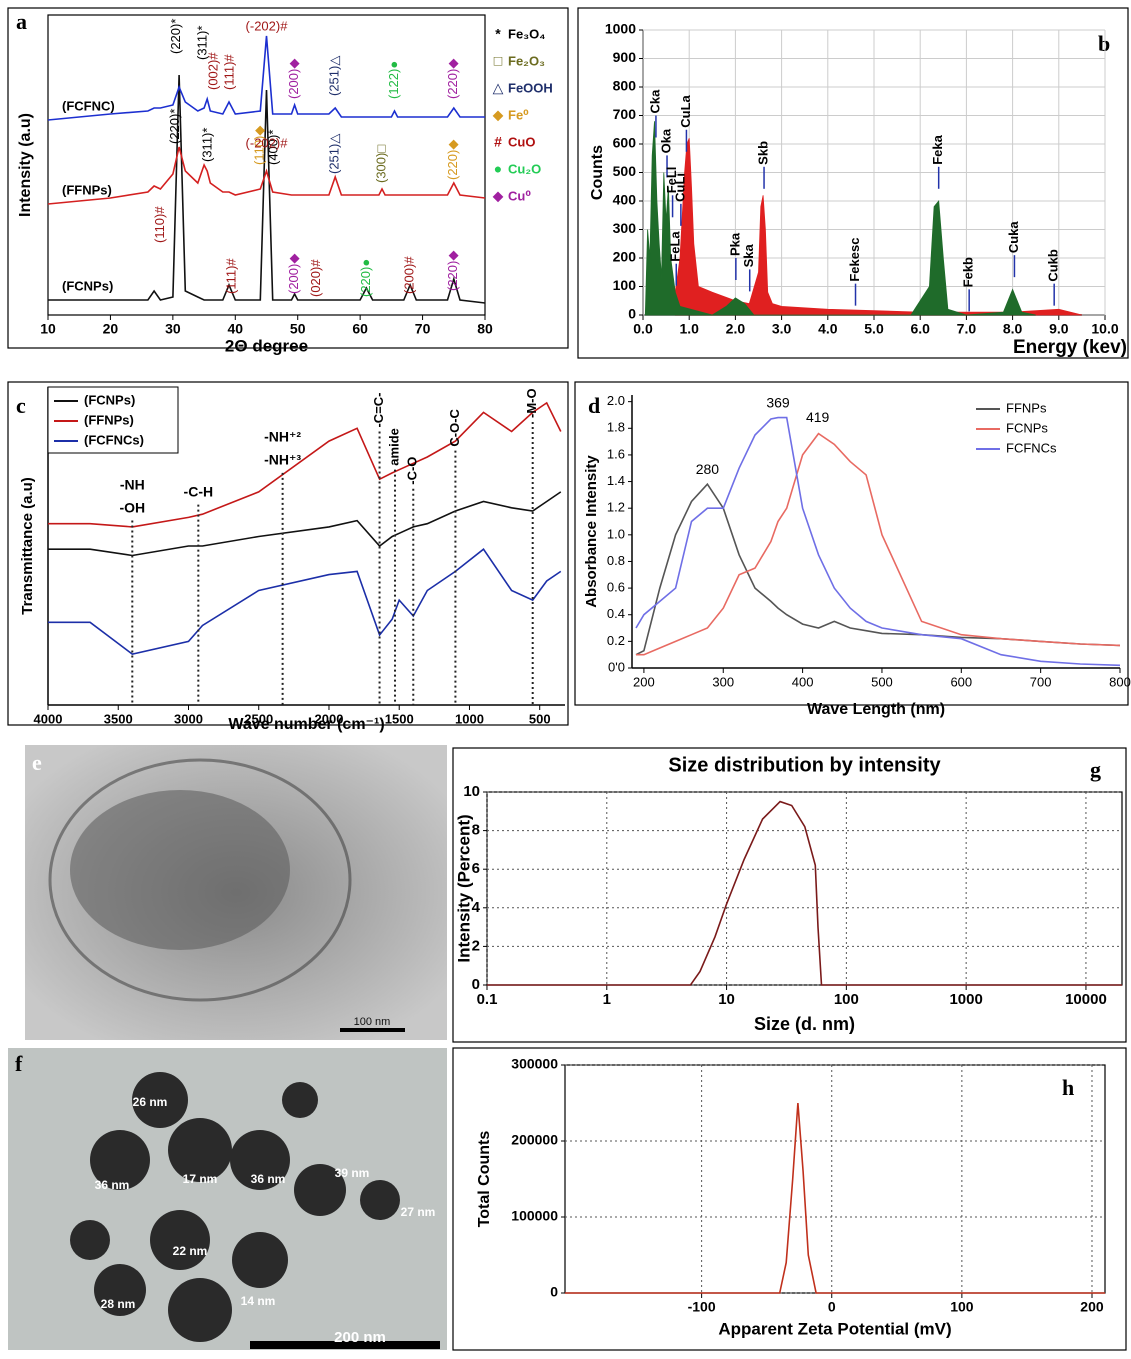 The height and width of the screenshot is (1359, 1131). I want to click on phase-symbol: *, so click(498, 34).